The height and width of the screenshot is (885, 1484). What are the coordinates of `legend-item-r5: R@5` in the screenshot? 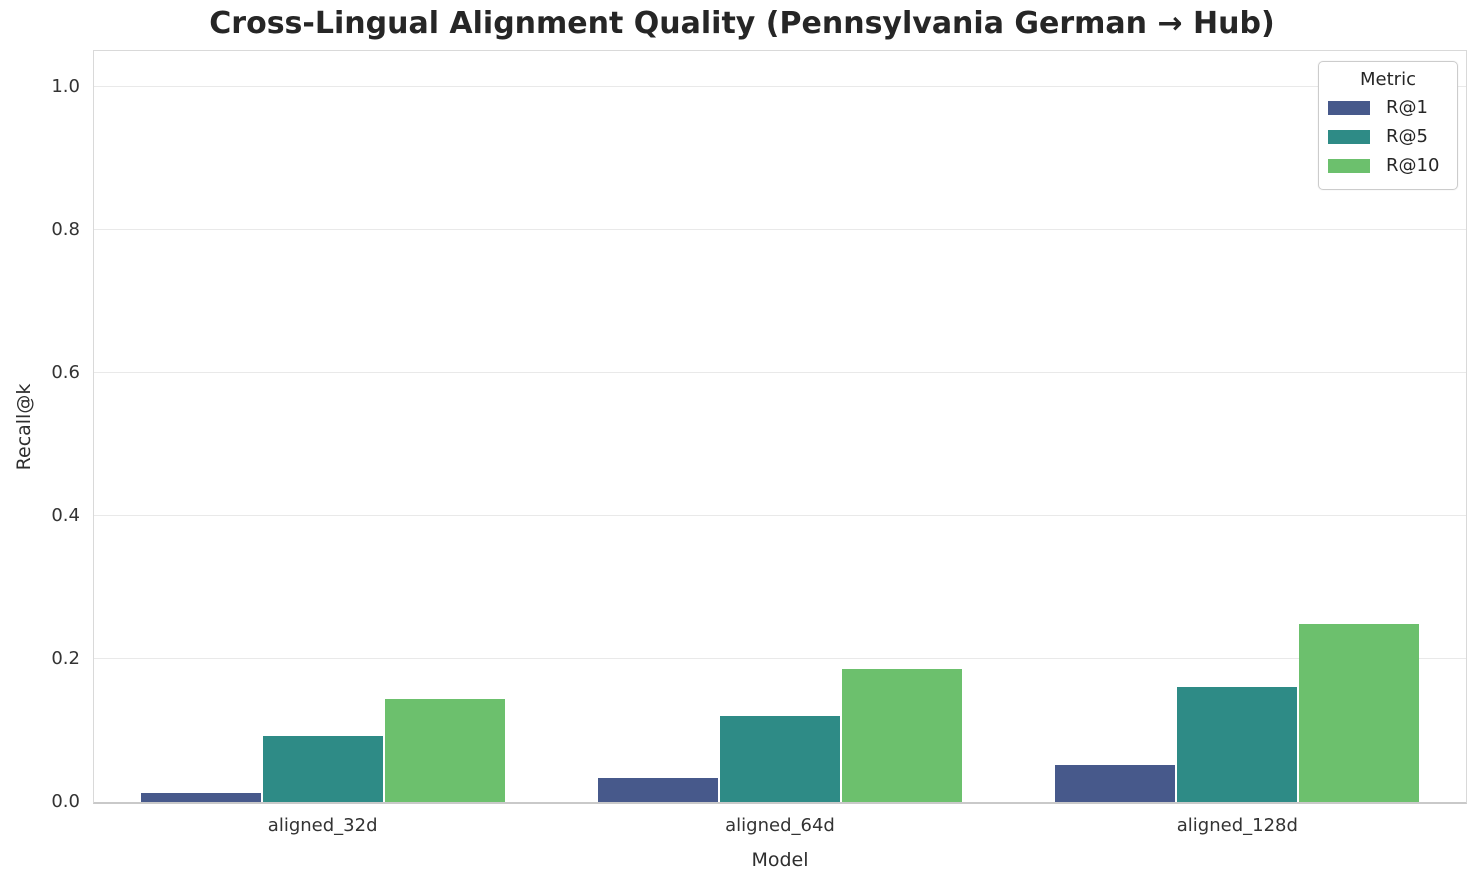 It's located at (1388, 136).